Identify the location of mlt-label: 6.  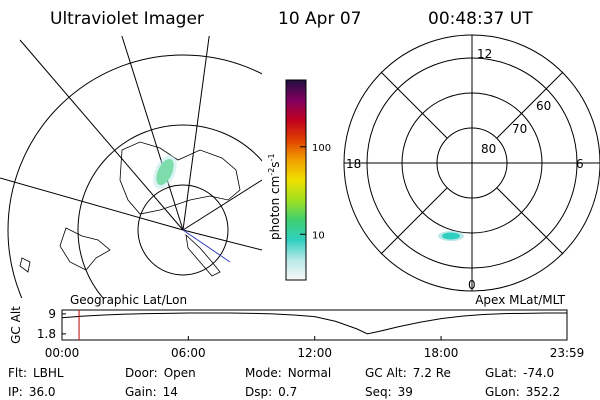
(580, 164).